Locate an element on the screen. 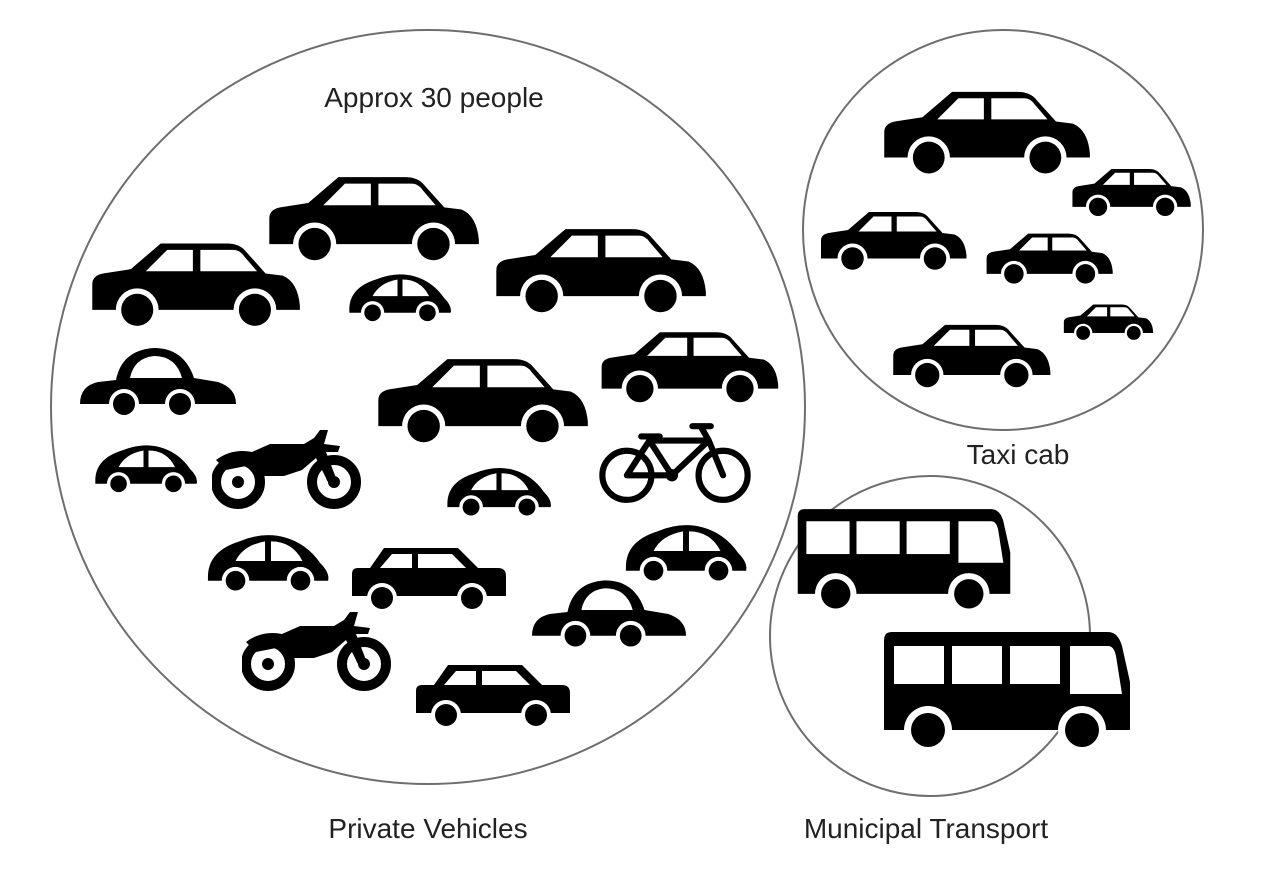  bicycle-icon is located at coordinates (674, 463).